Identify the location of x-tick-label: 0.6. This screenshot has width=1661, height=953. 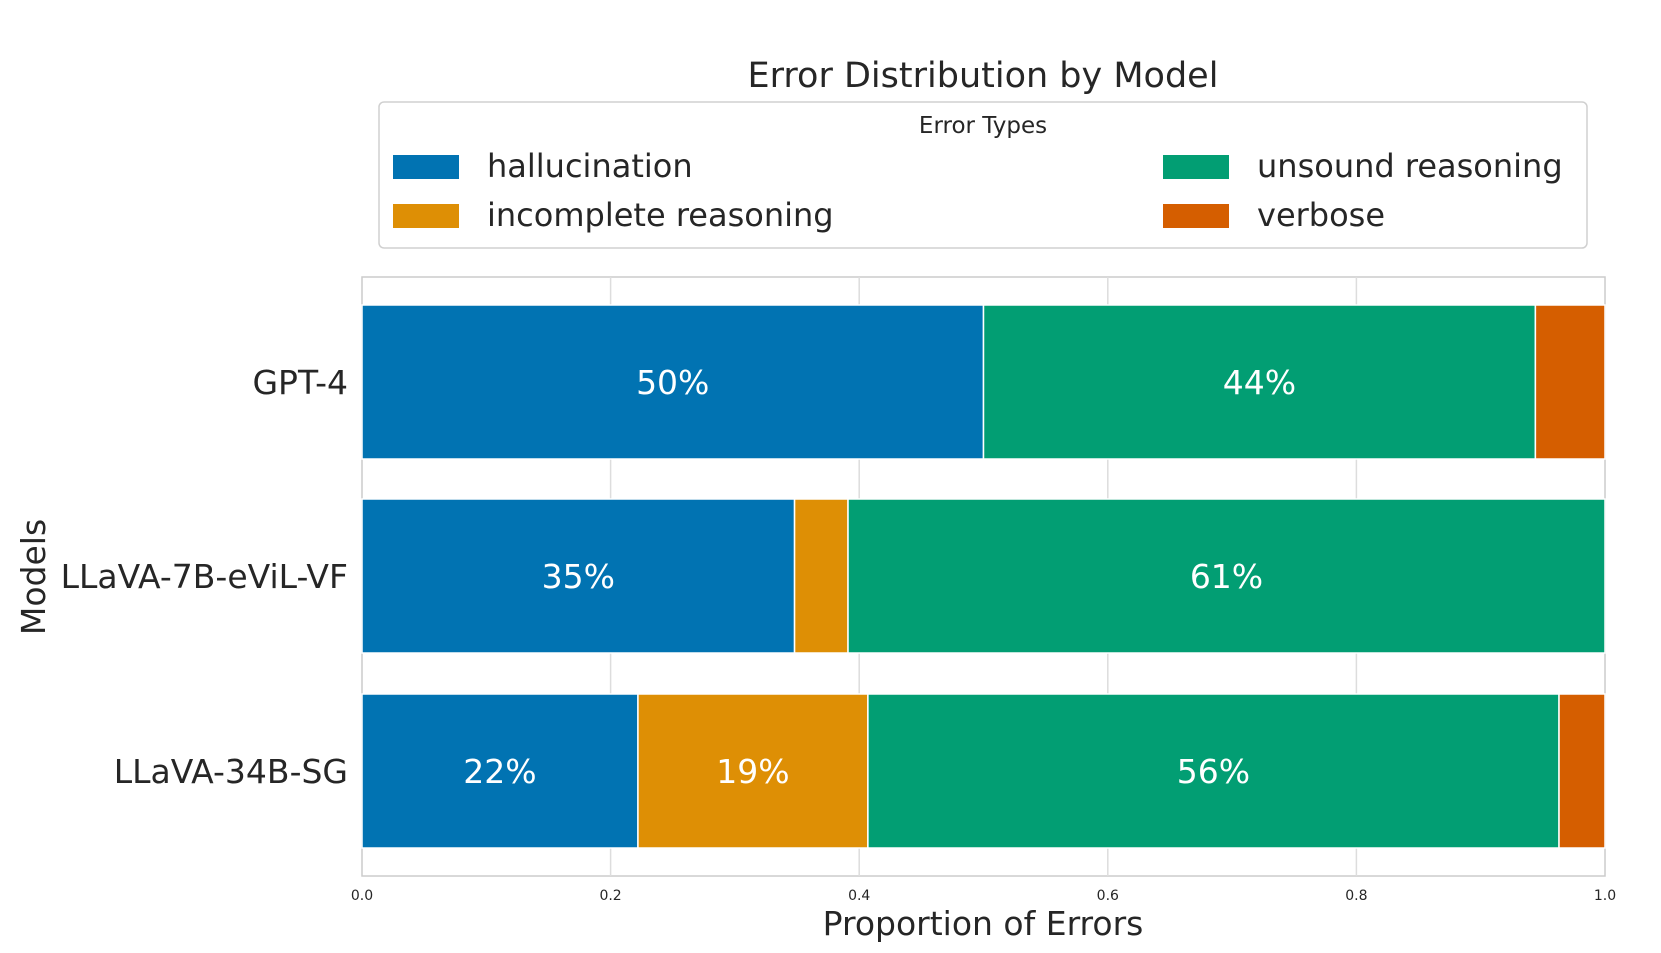
(1108, 896).